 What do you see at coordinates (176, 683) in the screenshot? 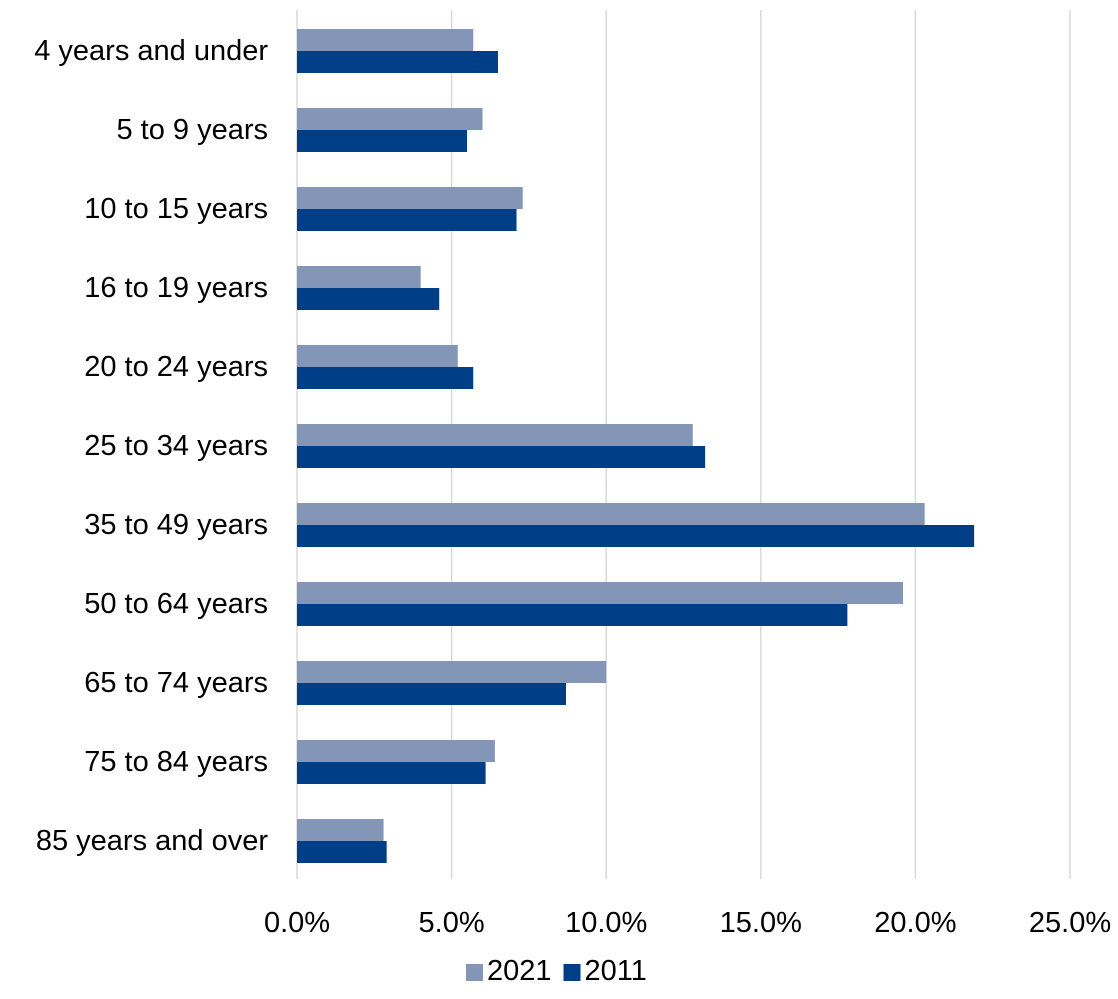
I see `category-label-65-to-74-years: 65 to 74 years` at bounding box center [176, 683].